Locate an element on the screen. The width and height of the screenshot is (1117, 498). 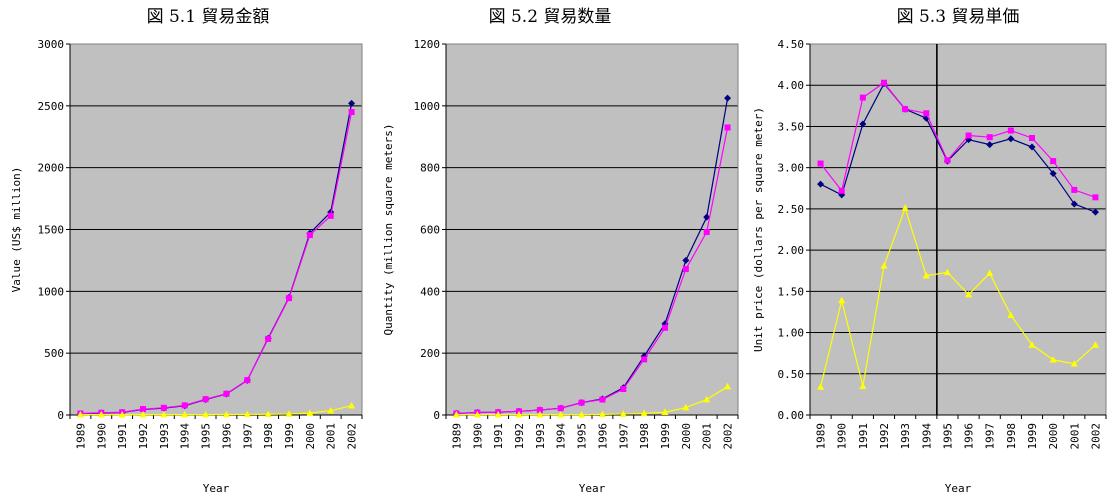
y-tick-label: 3.50 is located at coordinates (791, 126).